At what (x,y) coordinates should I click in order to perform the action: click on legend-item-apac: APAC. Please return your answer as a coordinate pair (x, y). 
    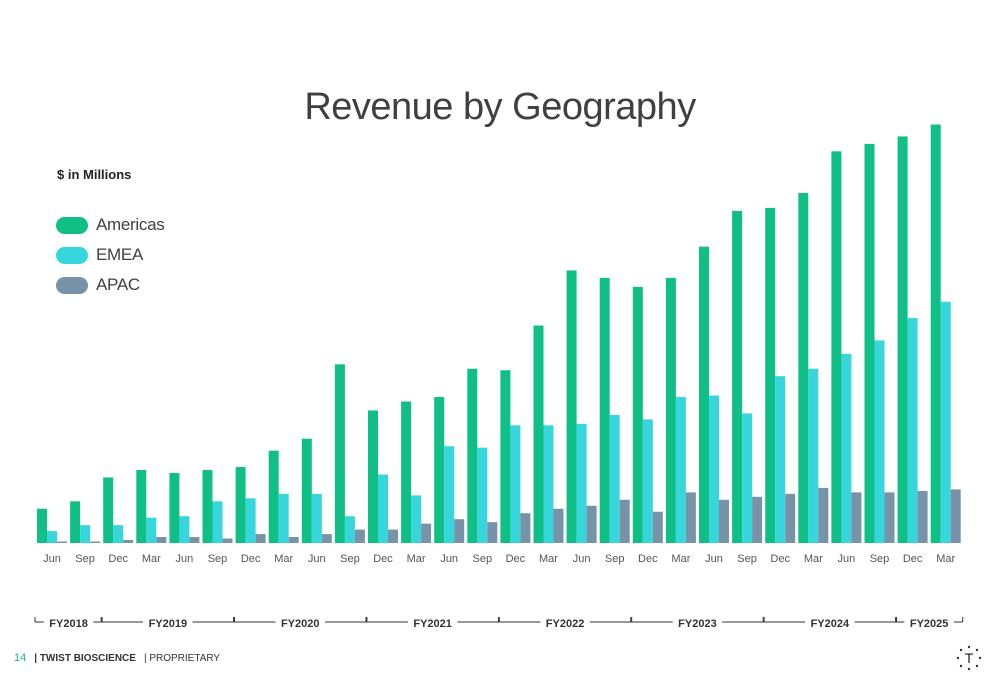
    Looking at the image, I should click on (110, 285).